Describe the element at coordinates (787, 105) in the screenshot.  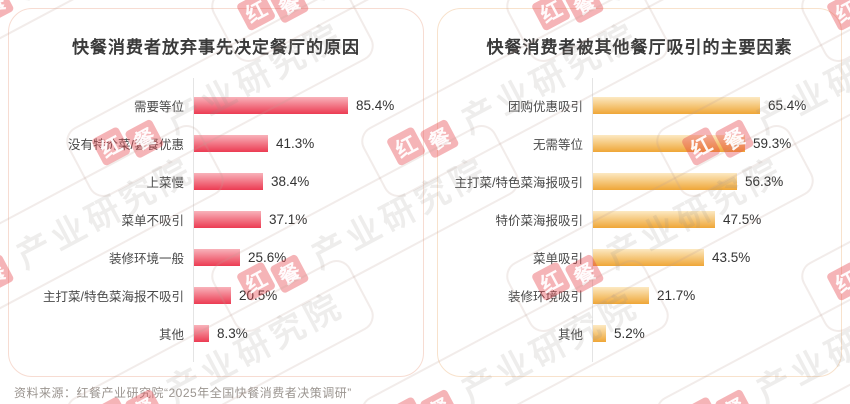
I see `value-label: 65.4%` at that location.